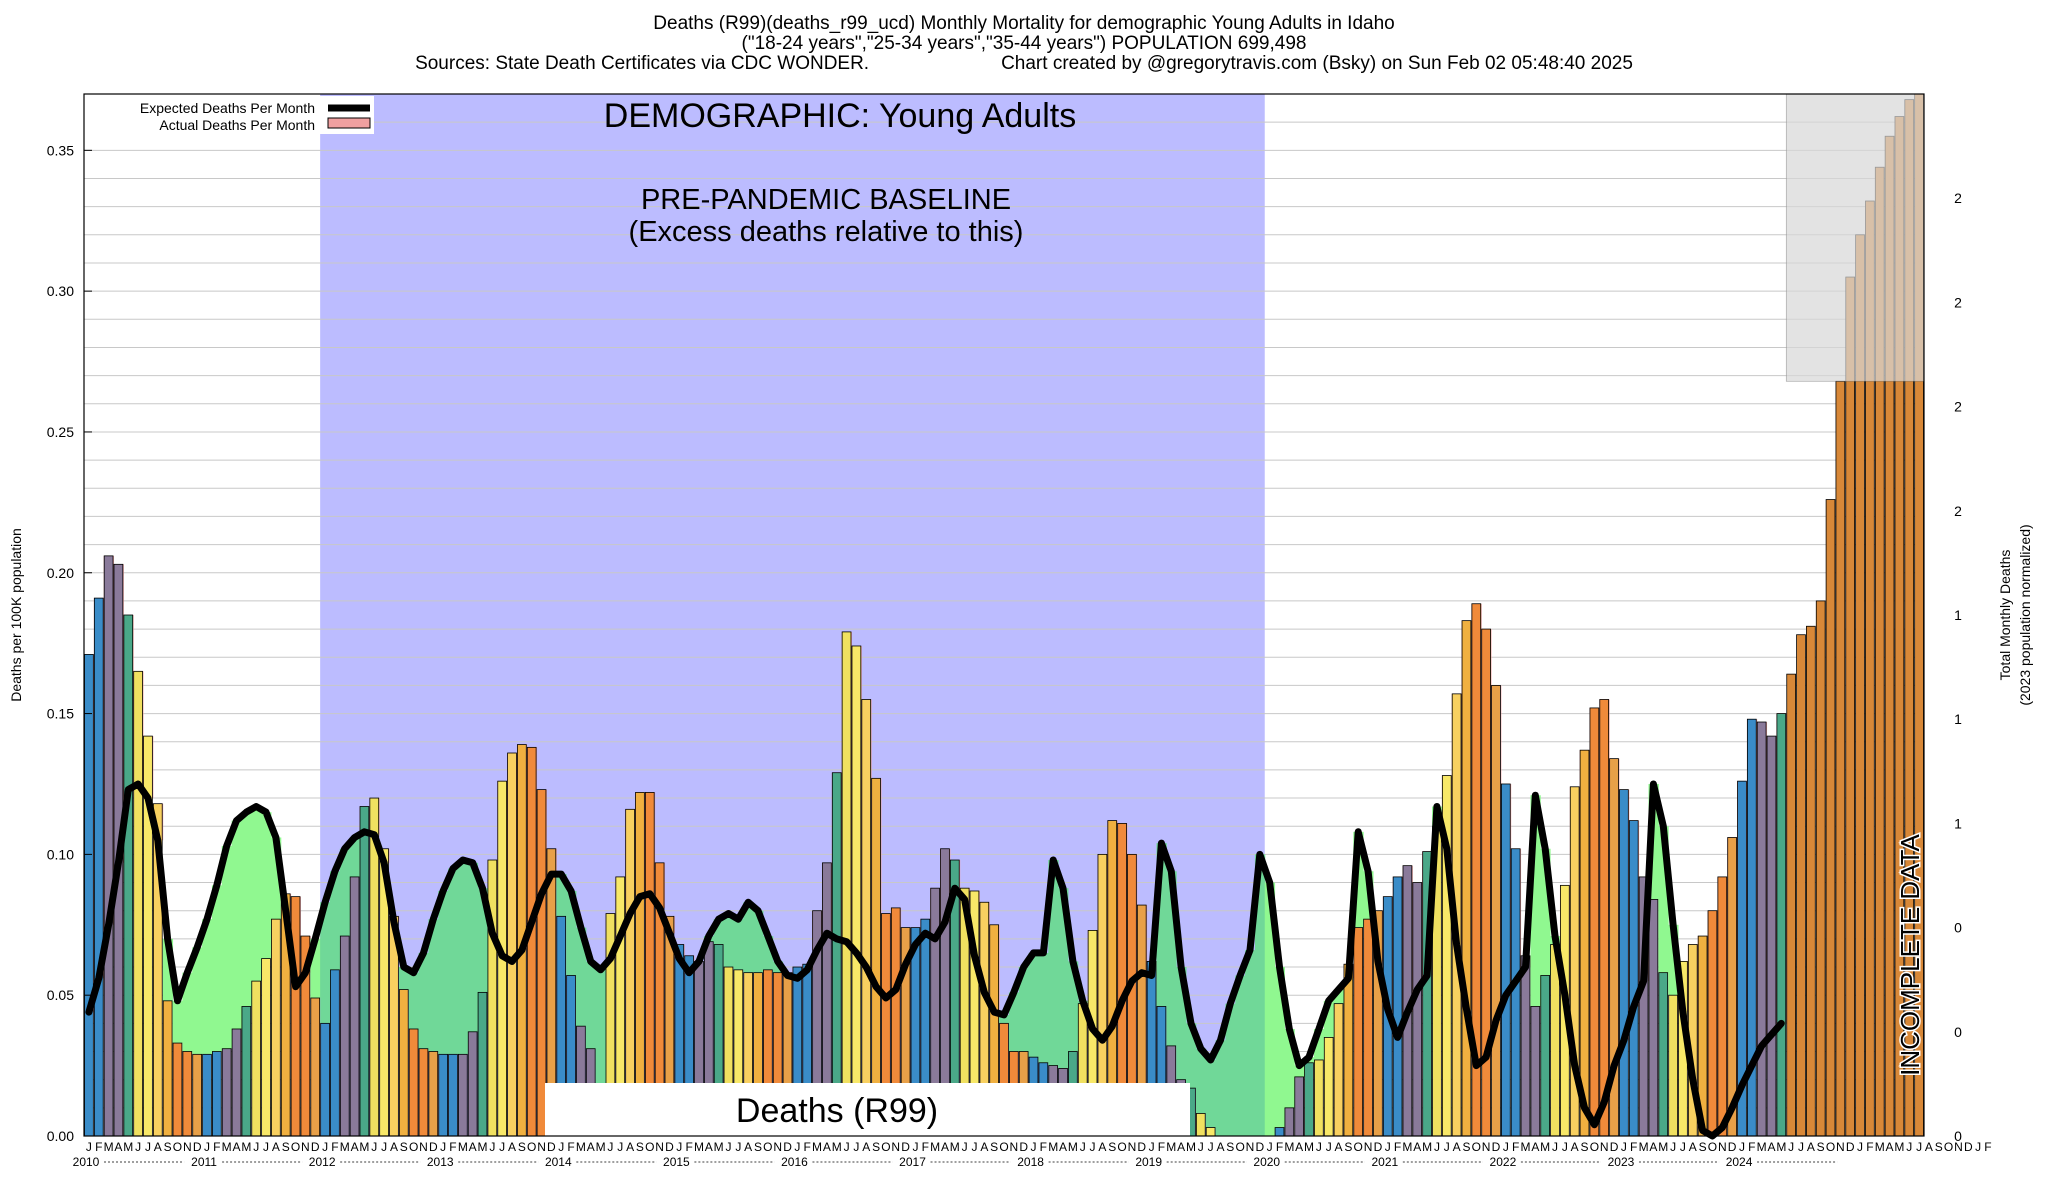  I want to click on y-tick-label: 0.10, so click(60, 854).